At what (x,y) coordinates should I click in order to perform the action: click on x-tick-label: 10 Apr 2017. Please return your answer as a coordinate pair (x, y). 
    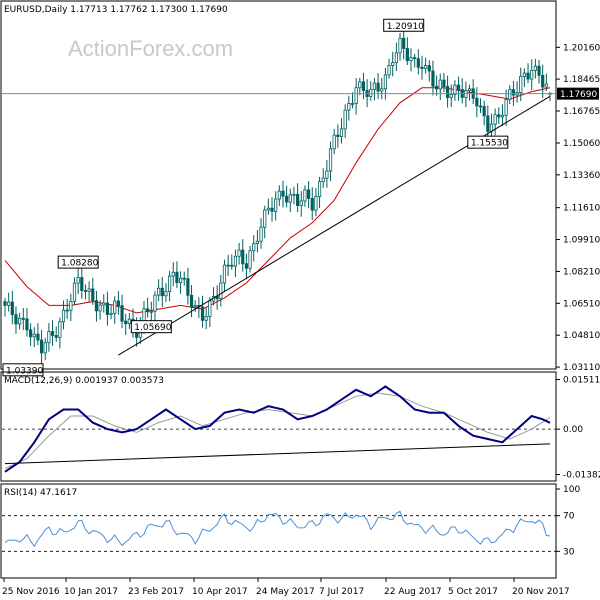
    Looking at the image, I should click on (220, 592).